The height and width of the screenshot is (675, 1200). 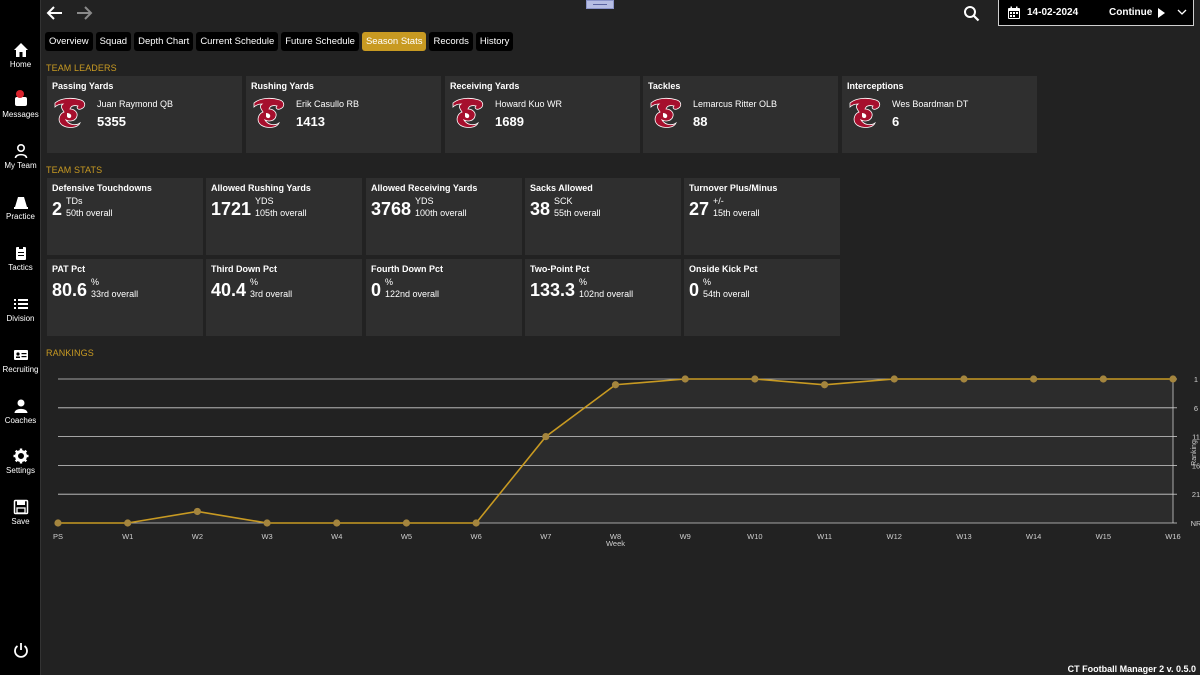 I want to click on nav-my-team-label: My Team, so click(x=20, y=165).